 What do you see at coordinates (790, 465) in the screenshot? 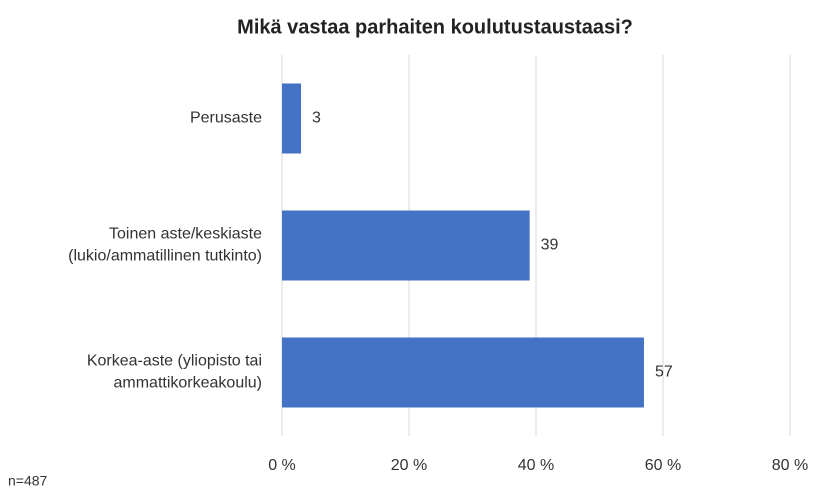
I see `x-tick-label: 80 %` at bounding box center [790, 465].